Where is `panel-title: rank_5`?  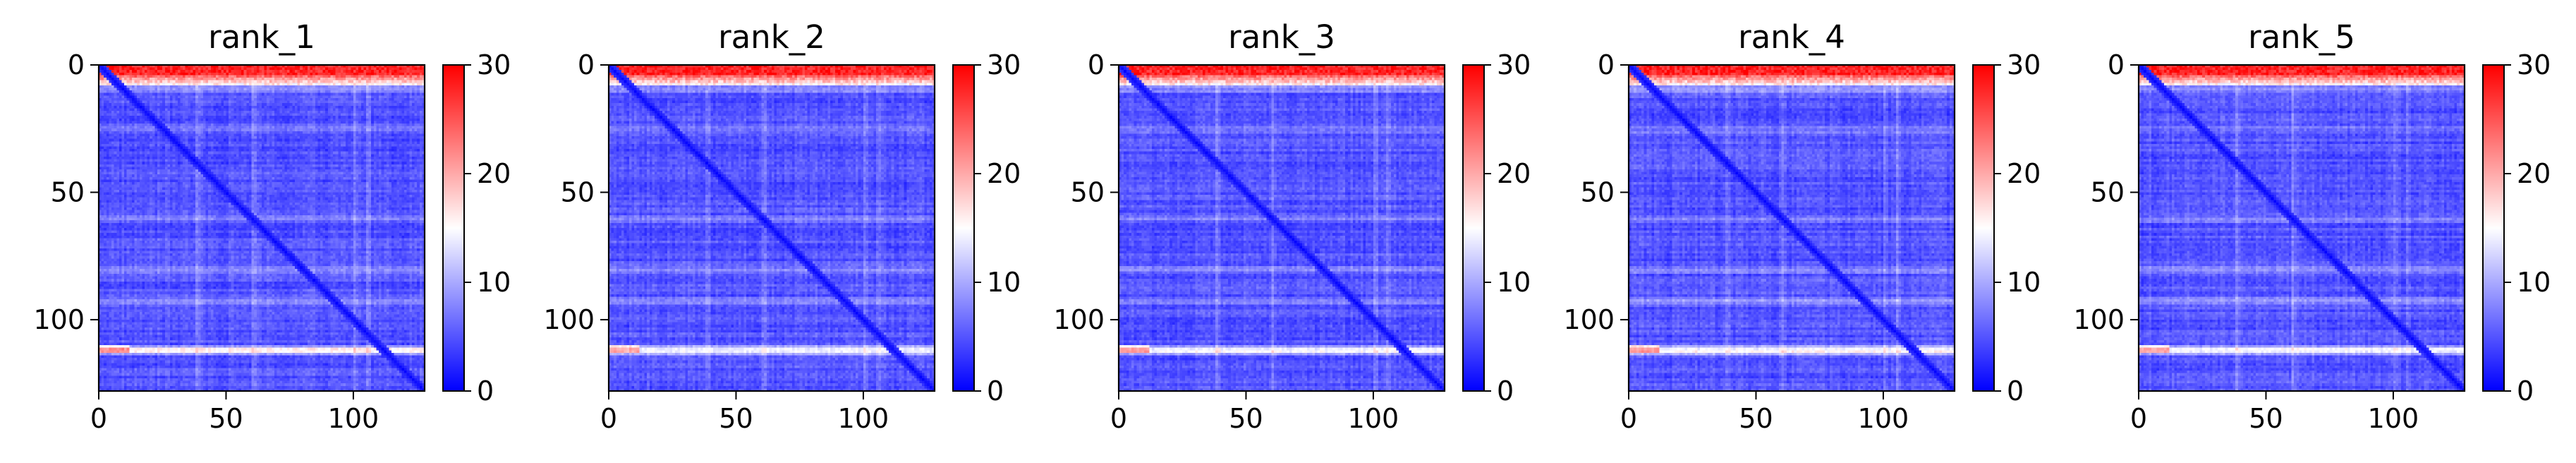 panel-title: rank_5 is located at coordinates (2301, 37).